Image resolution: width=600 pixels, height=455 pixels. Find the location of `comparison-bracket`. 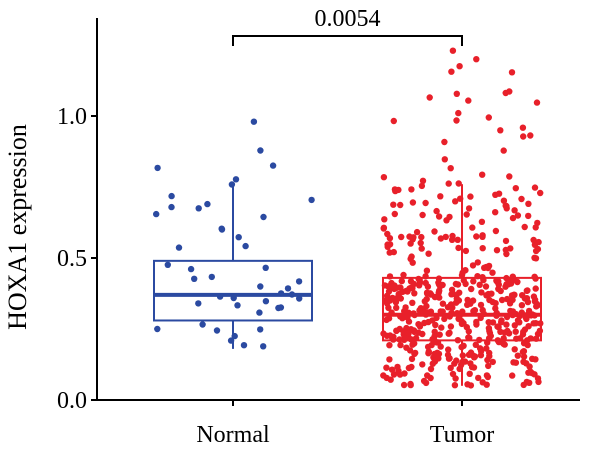

comparison-bracket is located at coordinates (347, 40).